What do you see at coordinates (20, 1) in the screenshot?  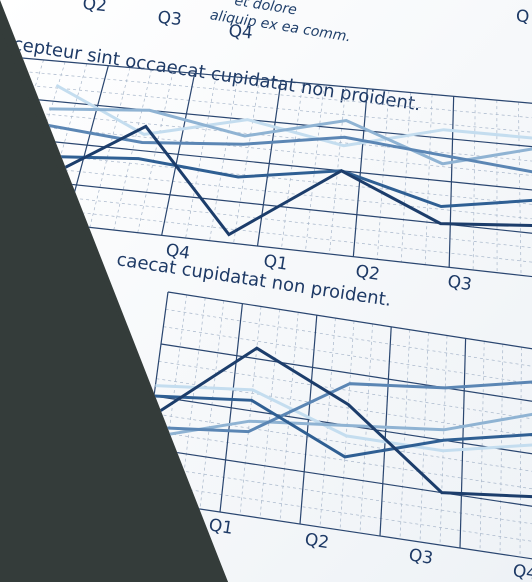 I see `top-tick: Q1` at bounding box center [20, 1].